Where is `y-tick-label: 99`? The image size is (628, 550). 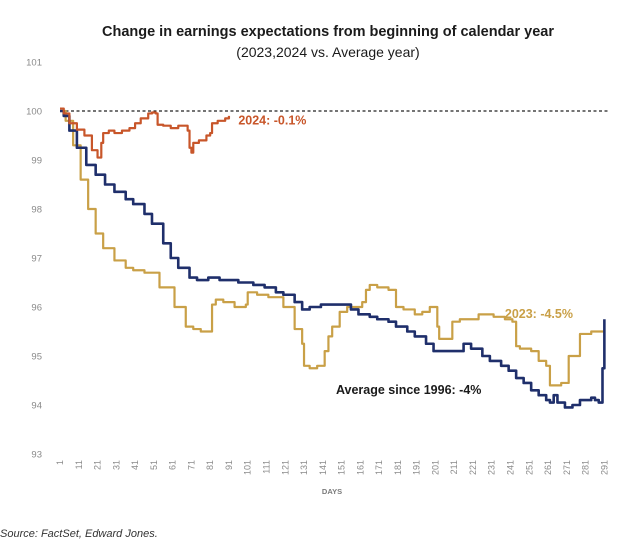
y-tick-label: 99 is located at coordinates (36, 161).